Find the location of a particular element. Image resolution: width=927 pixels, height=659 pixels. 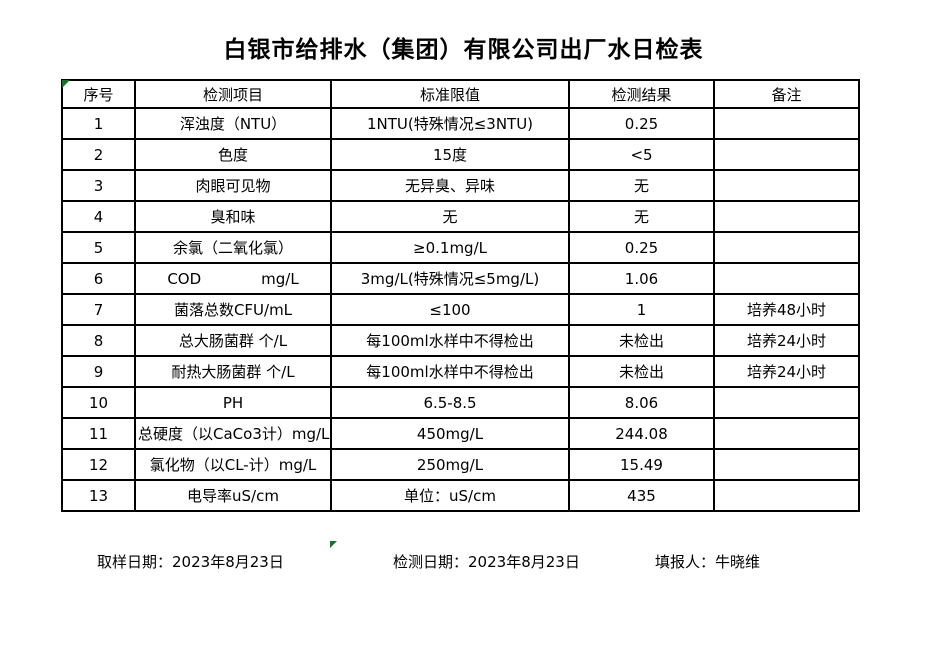

cell-limit: 6.5-8.5 is located at coordinates (450, 402).